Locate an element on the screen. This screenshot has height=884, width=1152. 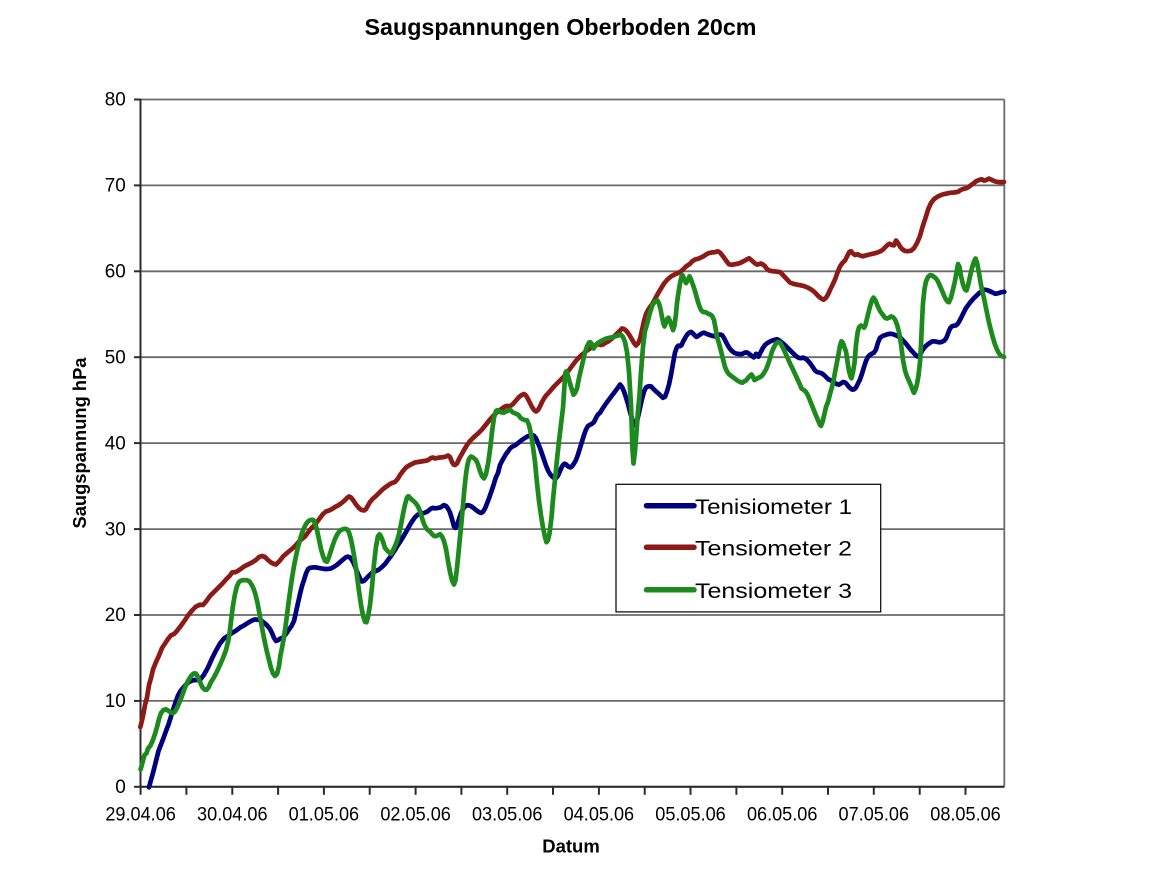
svg-text: 70 is located at coordinates (115, 186).